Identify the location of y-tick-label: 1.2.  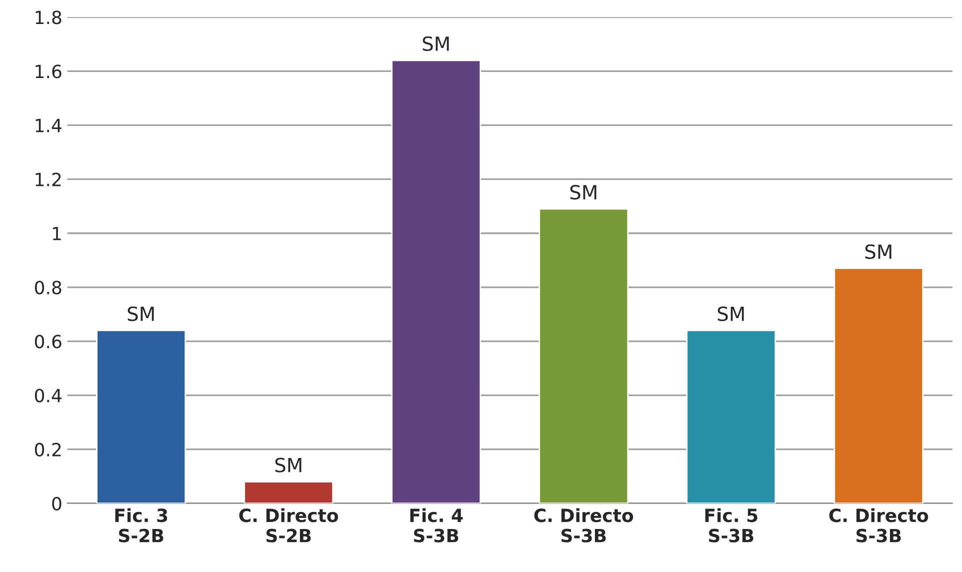
(48, 179).